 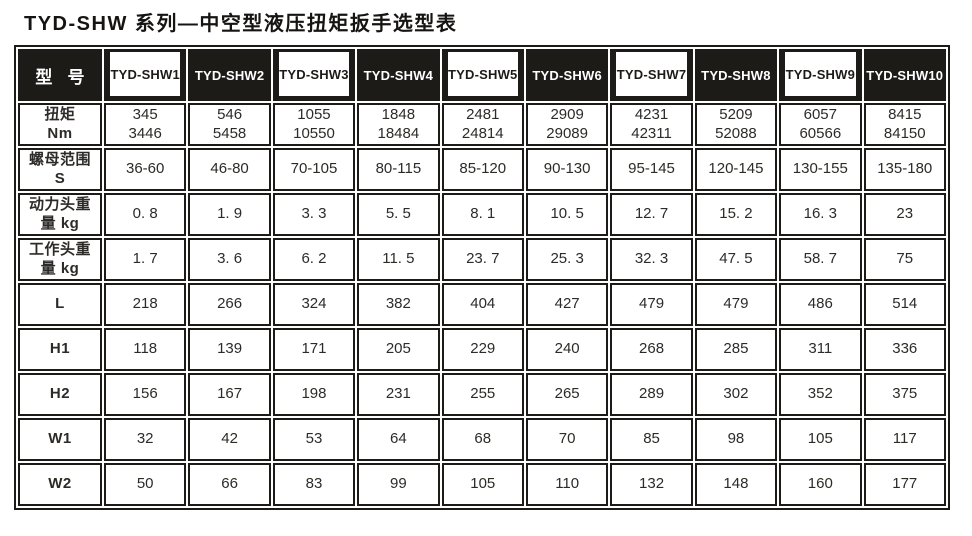 I want to click on table-cell: 23. 7, so click(x=482, y=259).